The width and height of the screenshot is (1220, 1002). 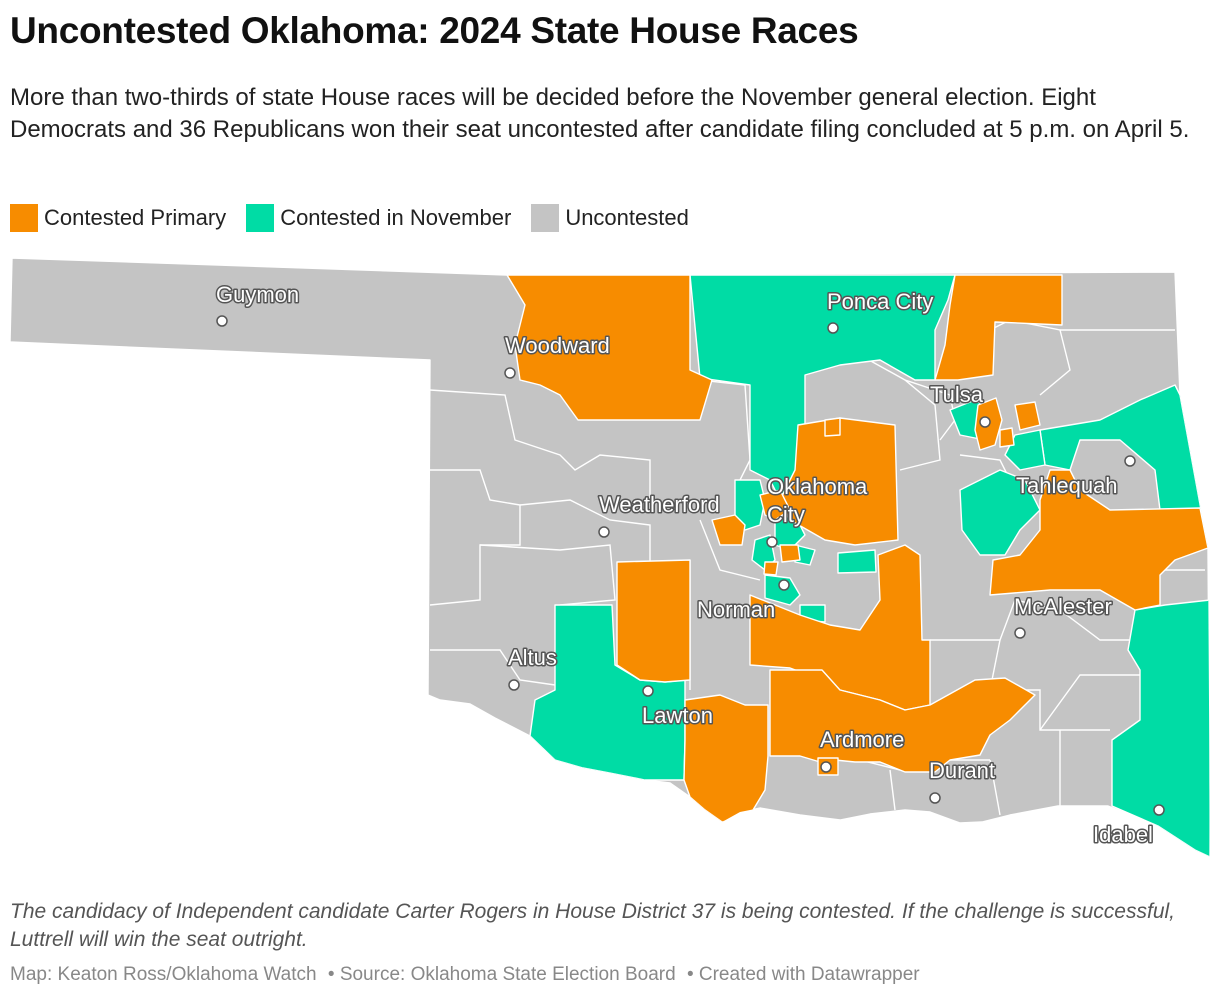 I want to click on district-tulsa-primary-c, so click(x=1007, y=437).